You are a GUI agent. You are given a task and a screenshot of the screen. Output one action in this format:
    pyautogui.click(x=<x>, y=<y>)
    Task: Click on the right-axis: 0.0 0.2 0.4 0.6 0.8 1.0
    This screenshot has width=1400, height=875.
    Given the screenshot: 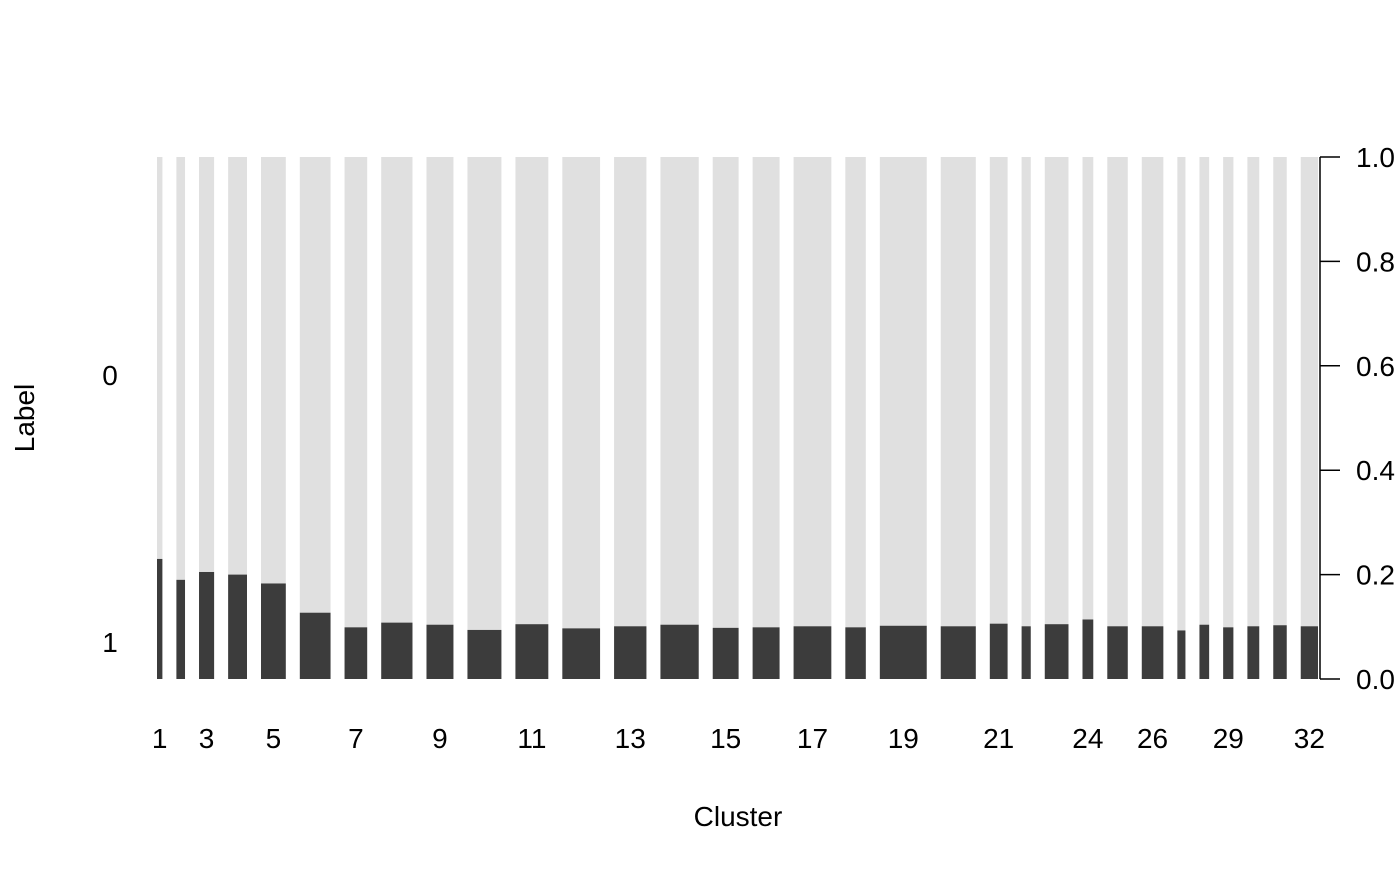 What is the action you would take?
    pyautogui.click(x=1357, y=418)
    